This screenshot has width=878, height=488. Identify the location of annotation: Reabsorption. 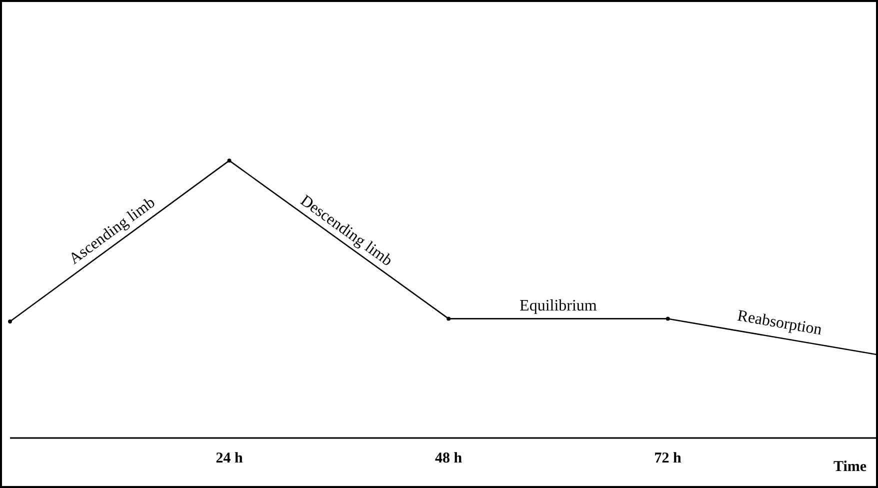
(780, 323).